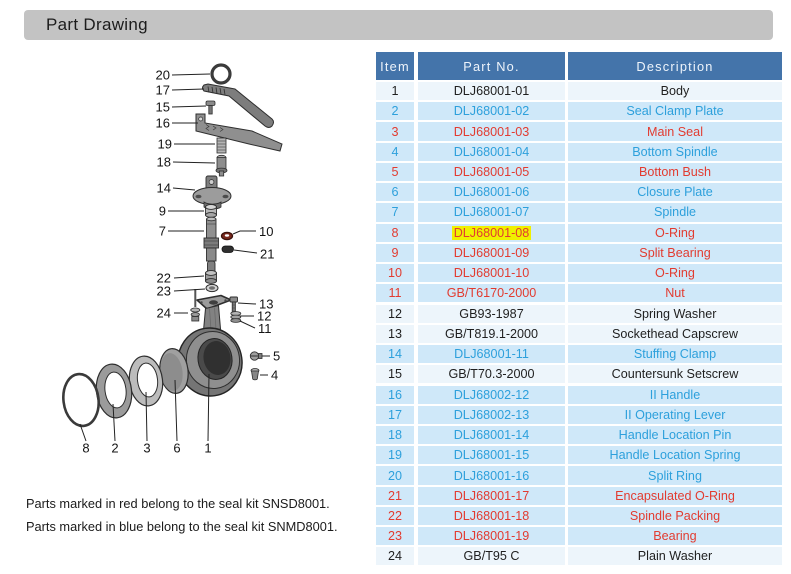  What do you see at coordinates (395, 536) in the screenshot?
I see `cell-item: 23` at bounding box center [395, 536].